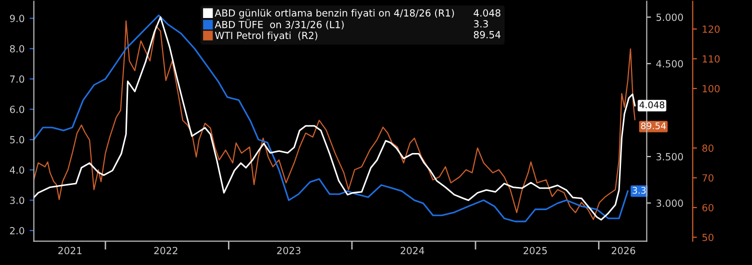  Describe the element at coordinates (624, 250) in the screenshot. I see `x-tick-label: 2026` at that location.